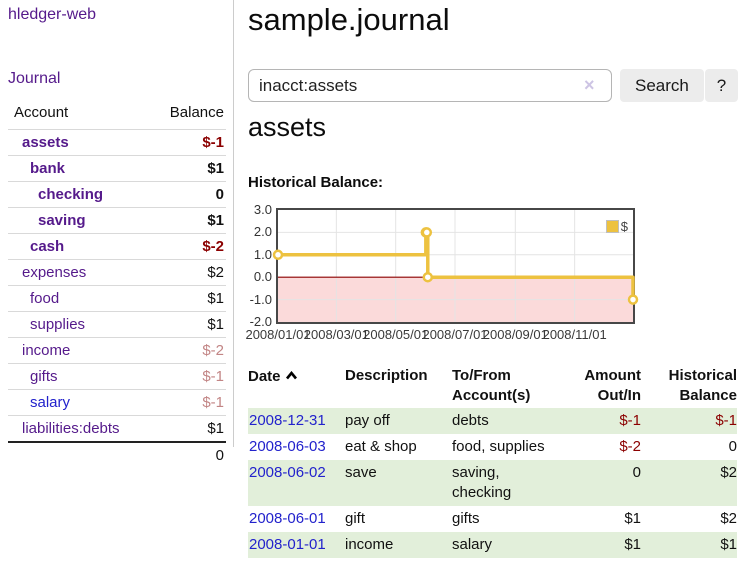 Image resolution: width=742 pixels, height=582 pixels. Describe the element at coordinates (636, 472) in the screenshot. I see `amount-cell: 0` at that location.